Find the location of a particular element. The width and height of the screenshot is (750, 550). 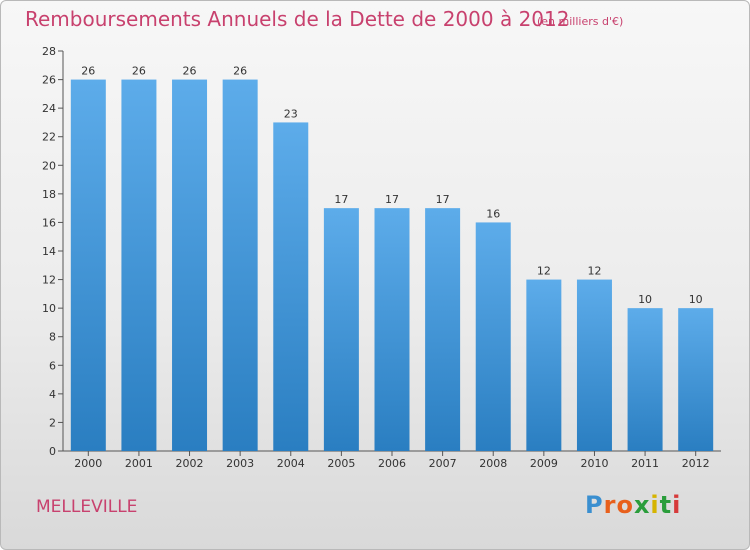

data-label-2012: 10 is located at coordinates (696, 299).